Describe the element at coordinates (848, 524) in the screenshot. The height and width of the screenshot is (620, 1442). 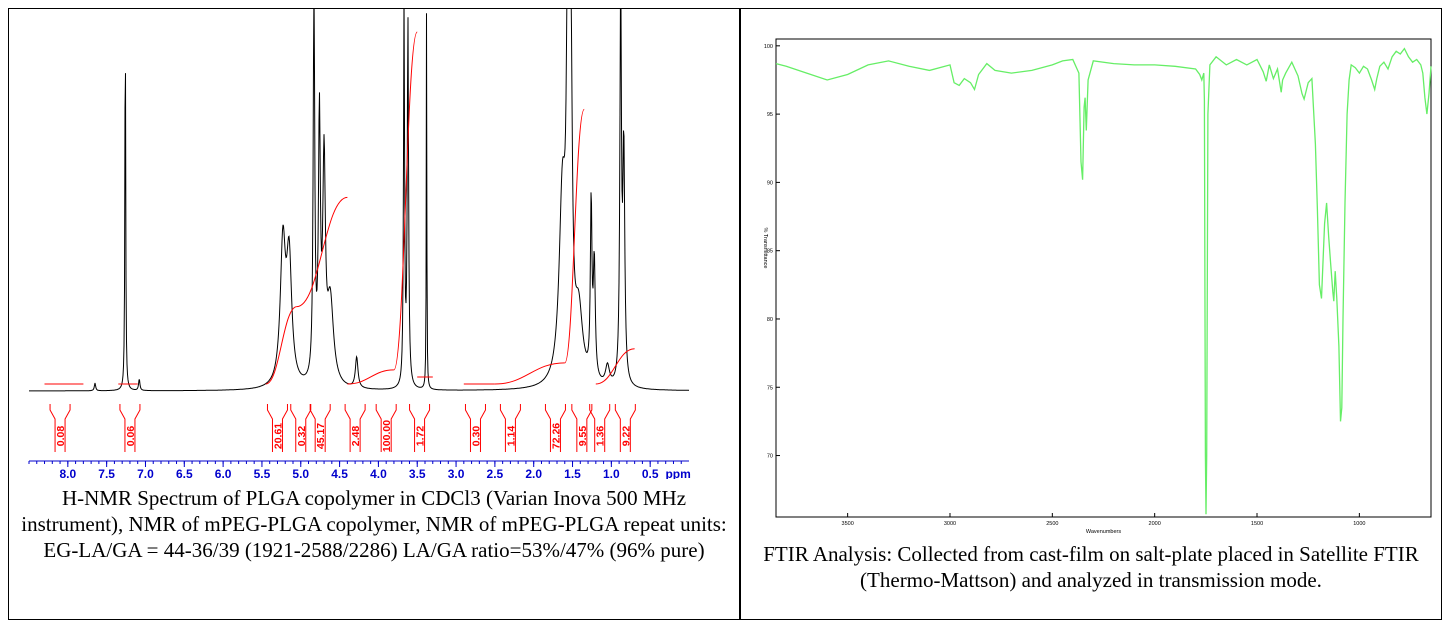
I see `ftir-x-tick-label-0: 3500` at that location.